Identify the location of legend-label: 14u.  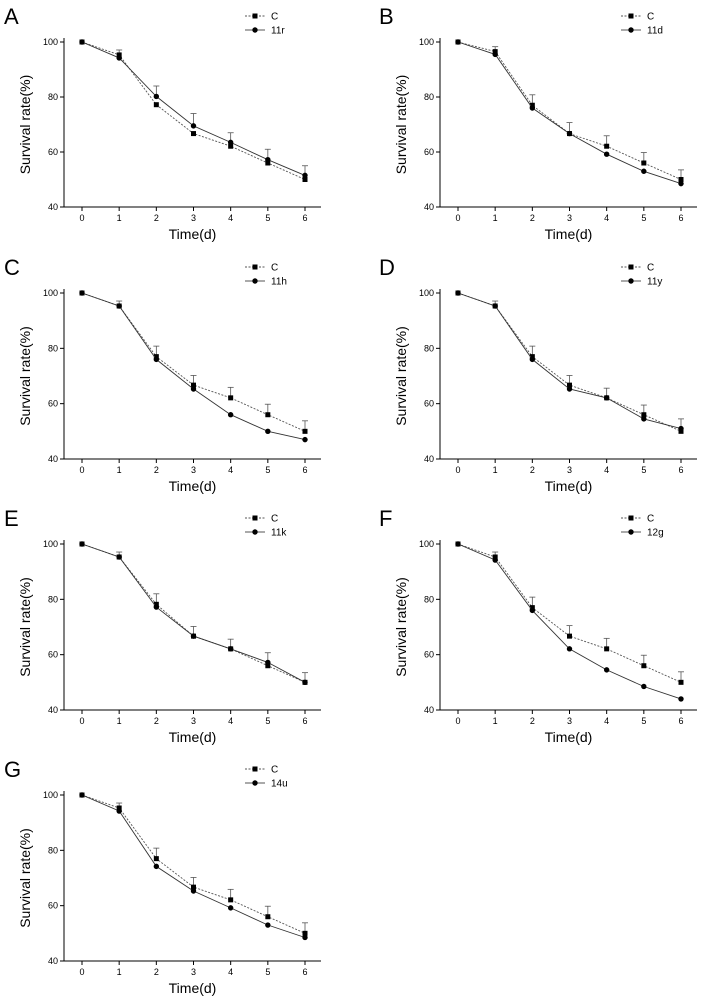
(279, 784).